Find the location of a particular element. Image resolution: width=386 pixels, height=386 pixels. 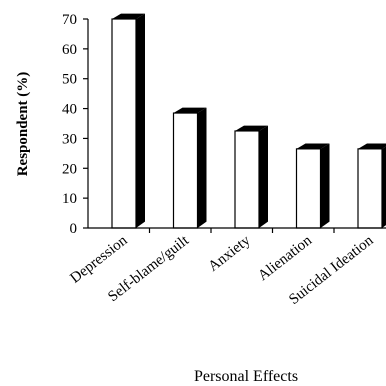

y-tick-label: 20 is located at coordinates (69, 169).